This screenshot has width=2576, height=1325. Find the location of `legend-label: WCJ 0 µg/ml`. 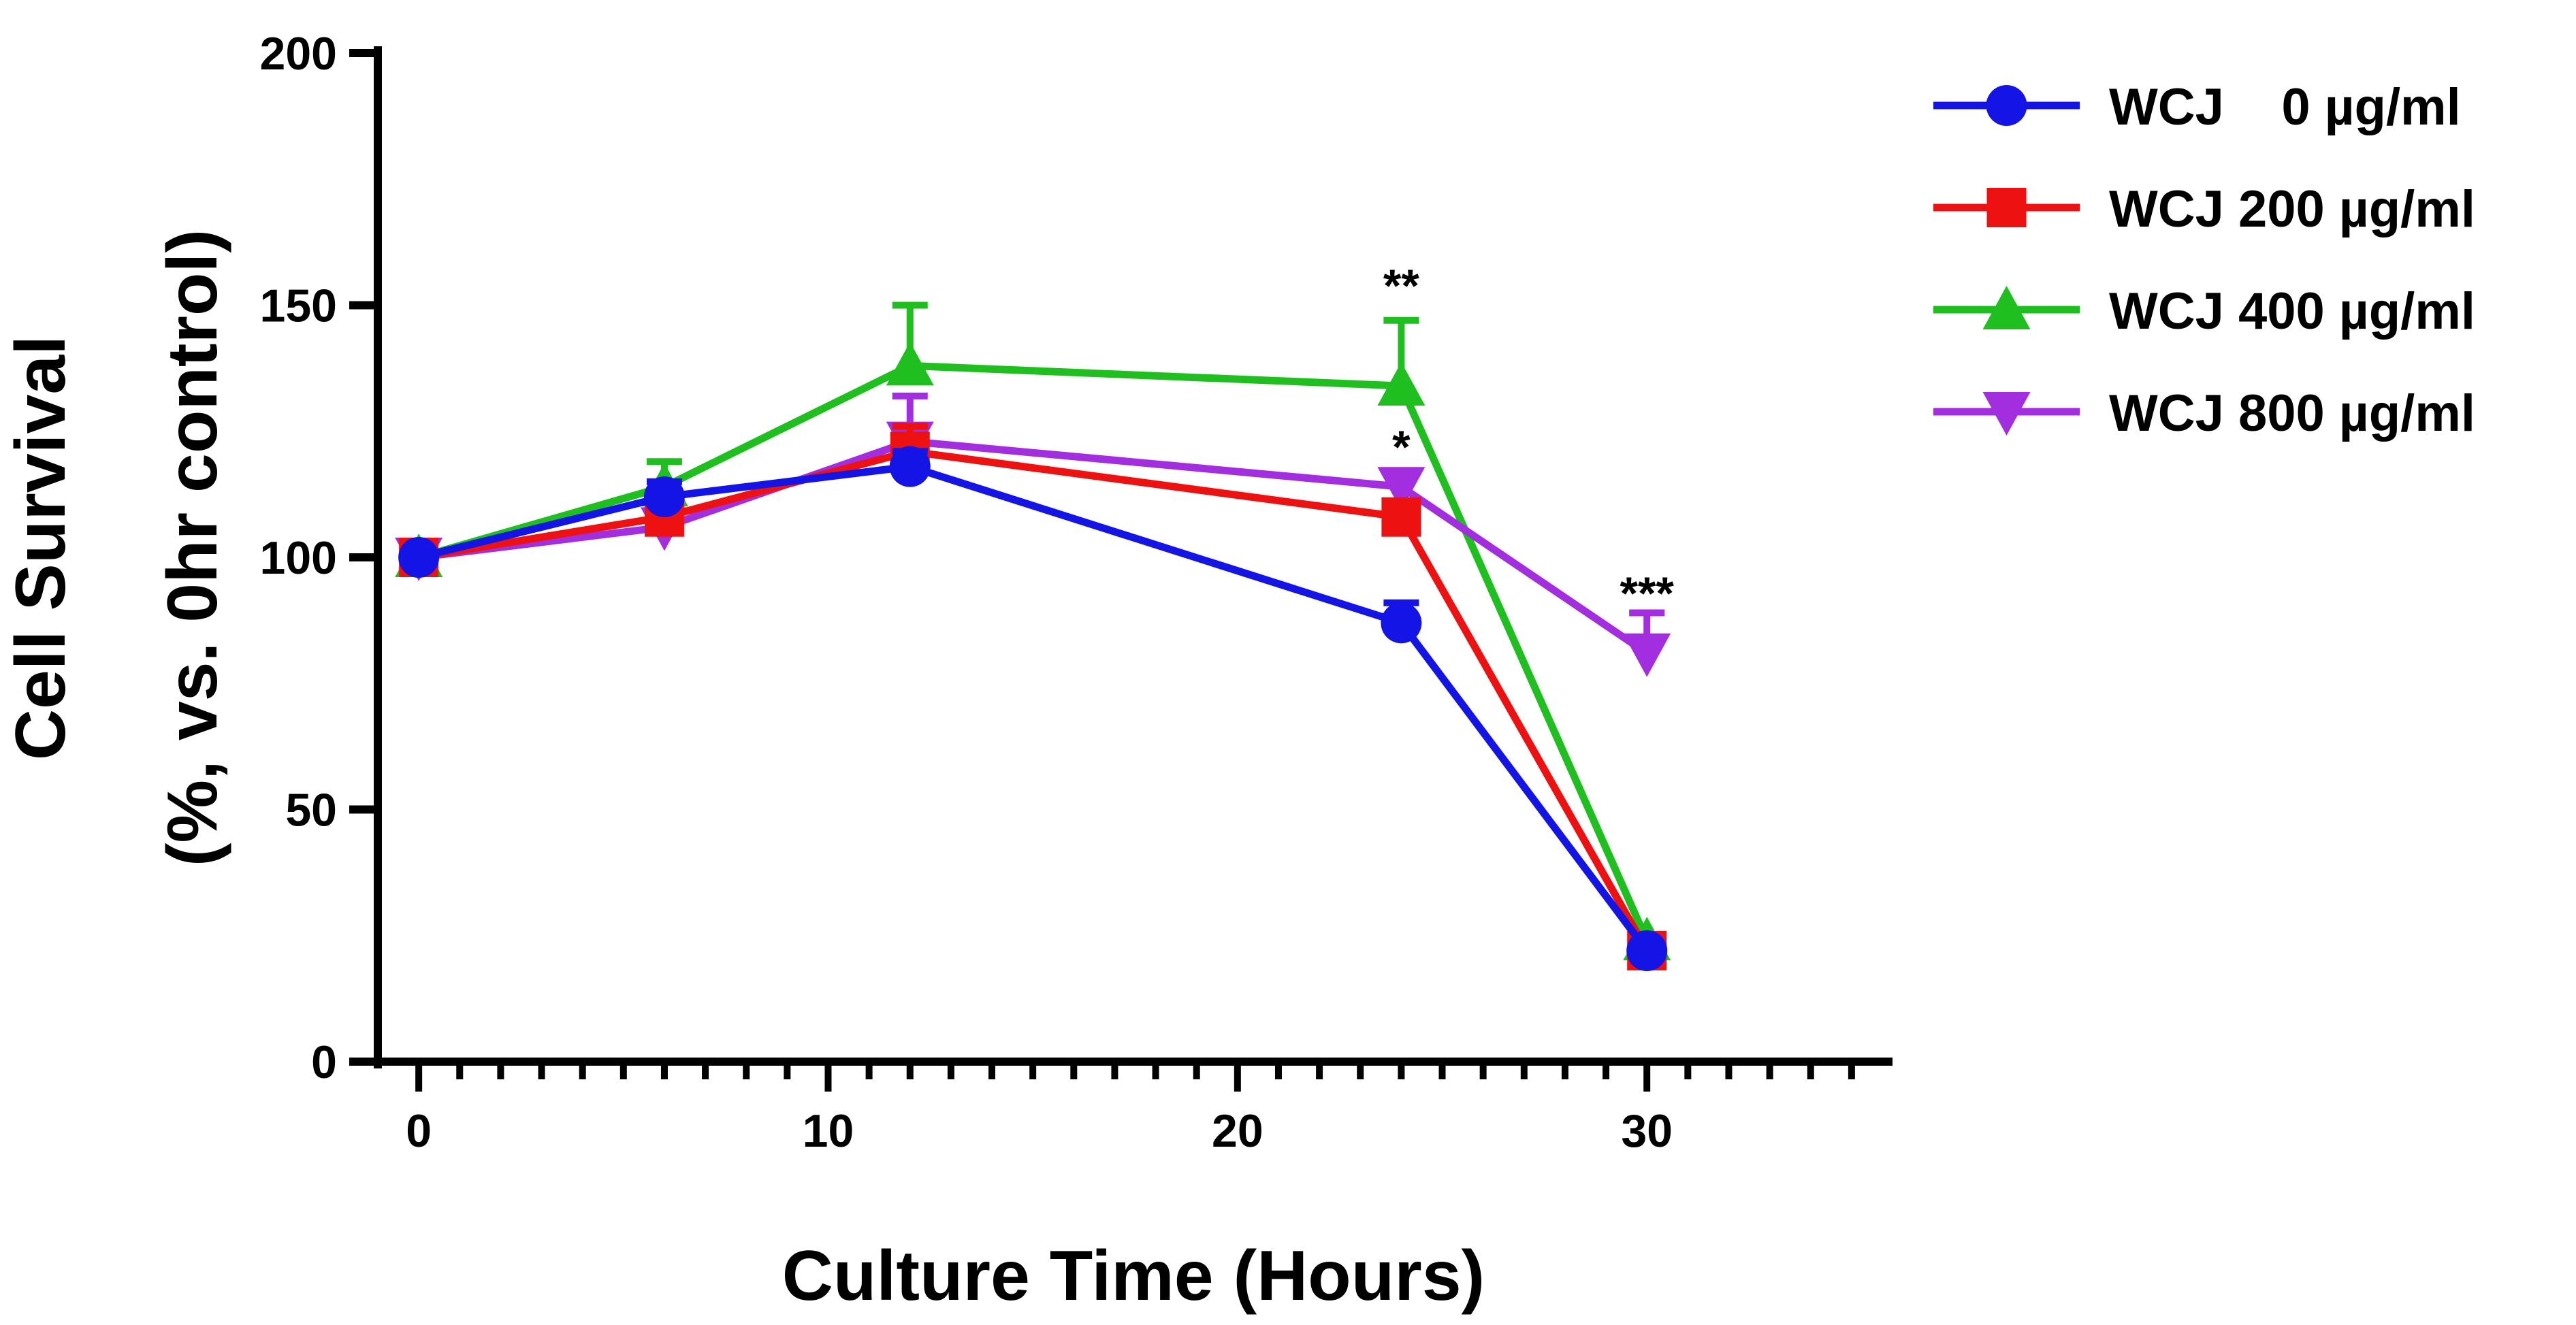

legend-label: WCJ 0 µg/ml is located at coordinates (2285, 107).